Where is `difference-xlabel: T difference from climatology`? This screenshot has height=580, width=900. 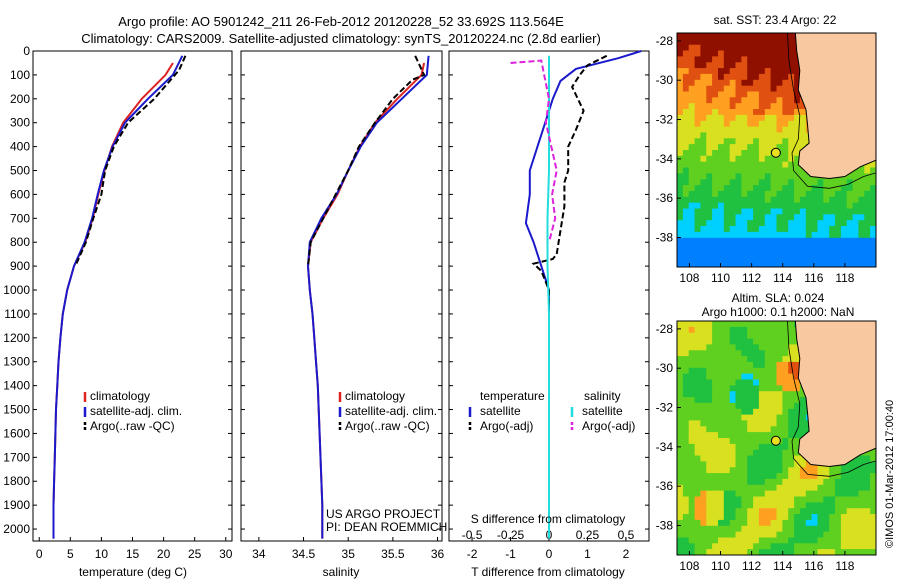 difference-xlabel: T difference from climatology is located at coordinates (548, 572).